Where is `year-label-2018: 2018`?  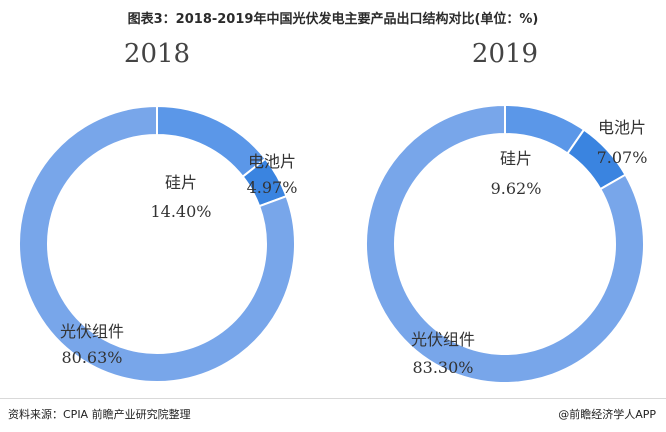 year-label-2018: 2018 is located at coordinates (157, 54).